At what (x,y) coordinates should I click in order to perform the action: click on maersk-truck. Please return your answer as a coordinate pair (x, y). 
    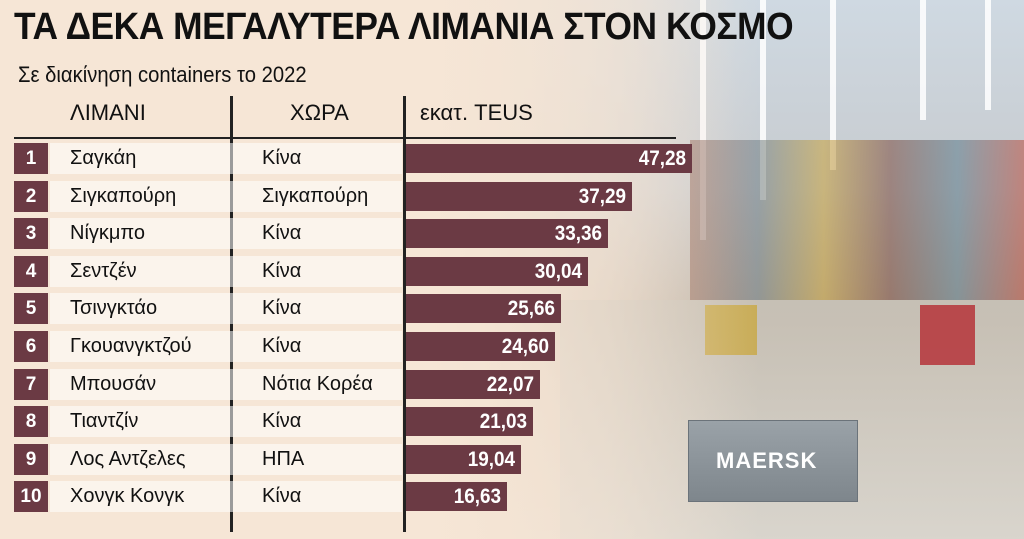
    Looking at the image, I should click on (773, 461).